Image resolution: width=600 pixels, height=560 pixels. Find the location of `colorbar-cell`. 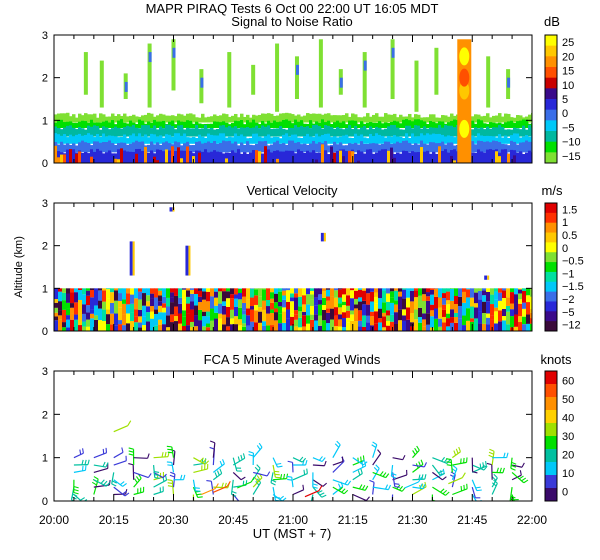

colorbar-cell is located at coordinates (551, 51).